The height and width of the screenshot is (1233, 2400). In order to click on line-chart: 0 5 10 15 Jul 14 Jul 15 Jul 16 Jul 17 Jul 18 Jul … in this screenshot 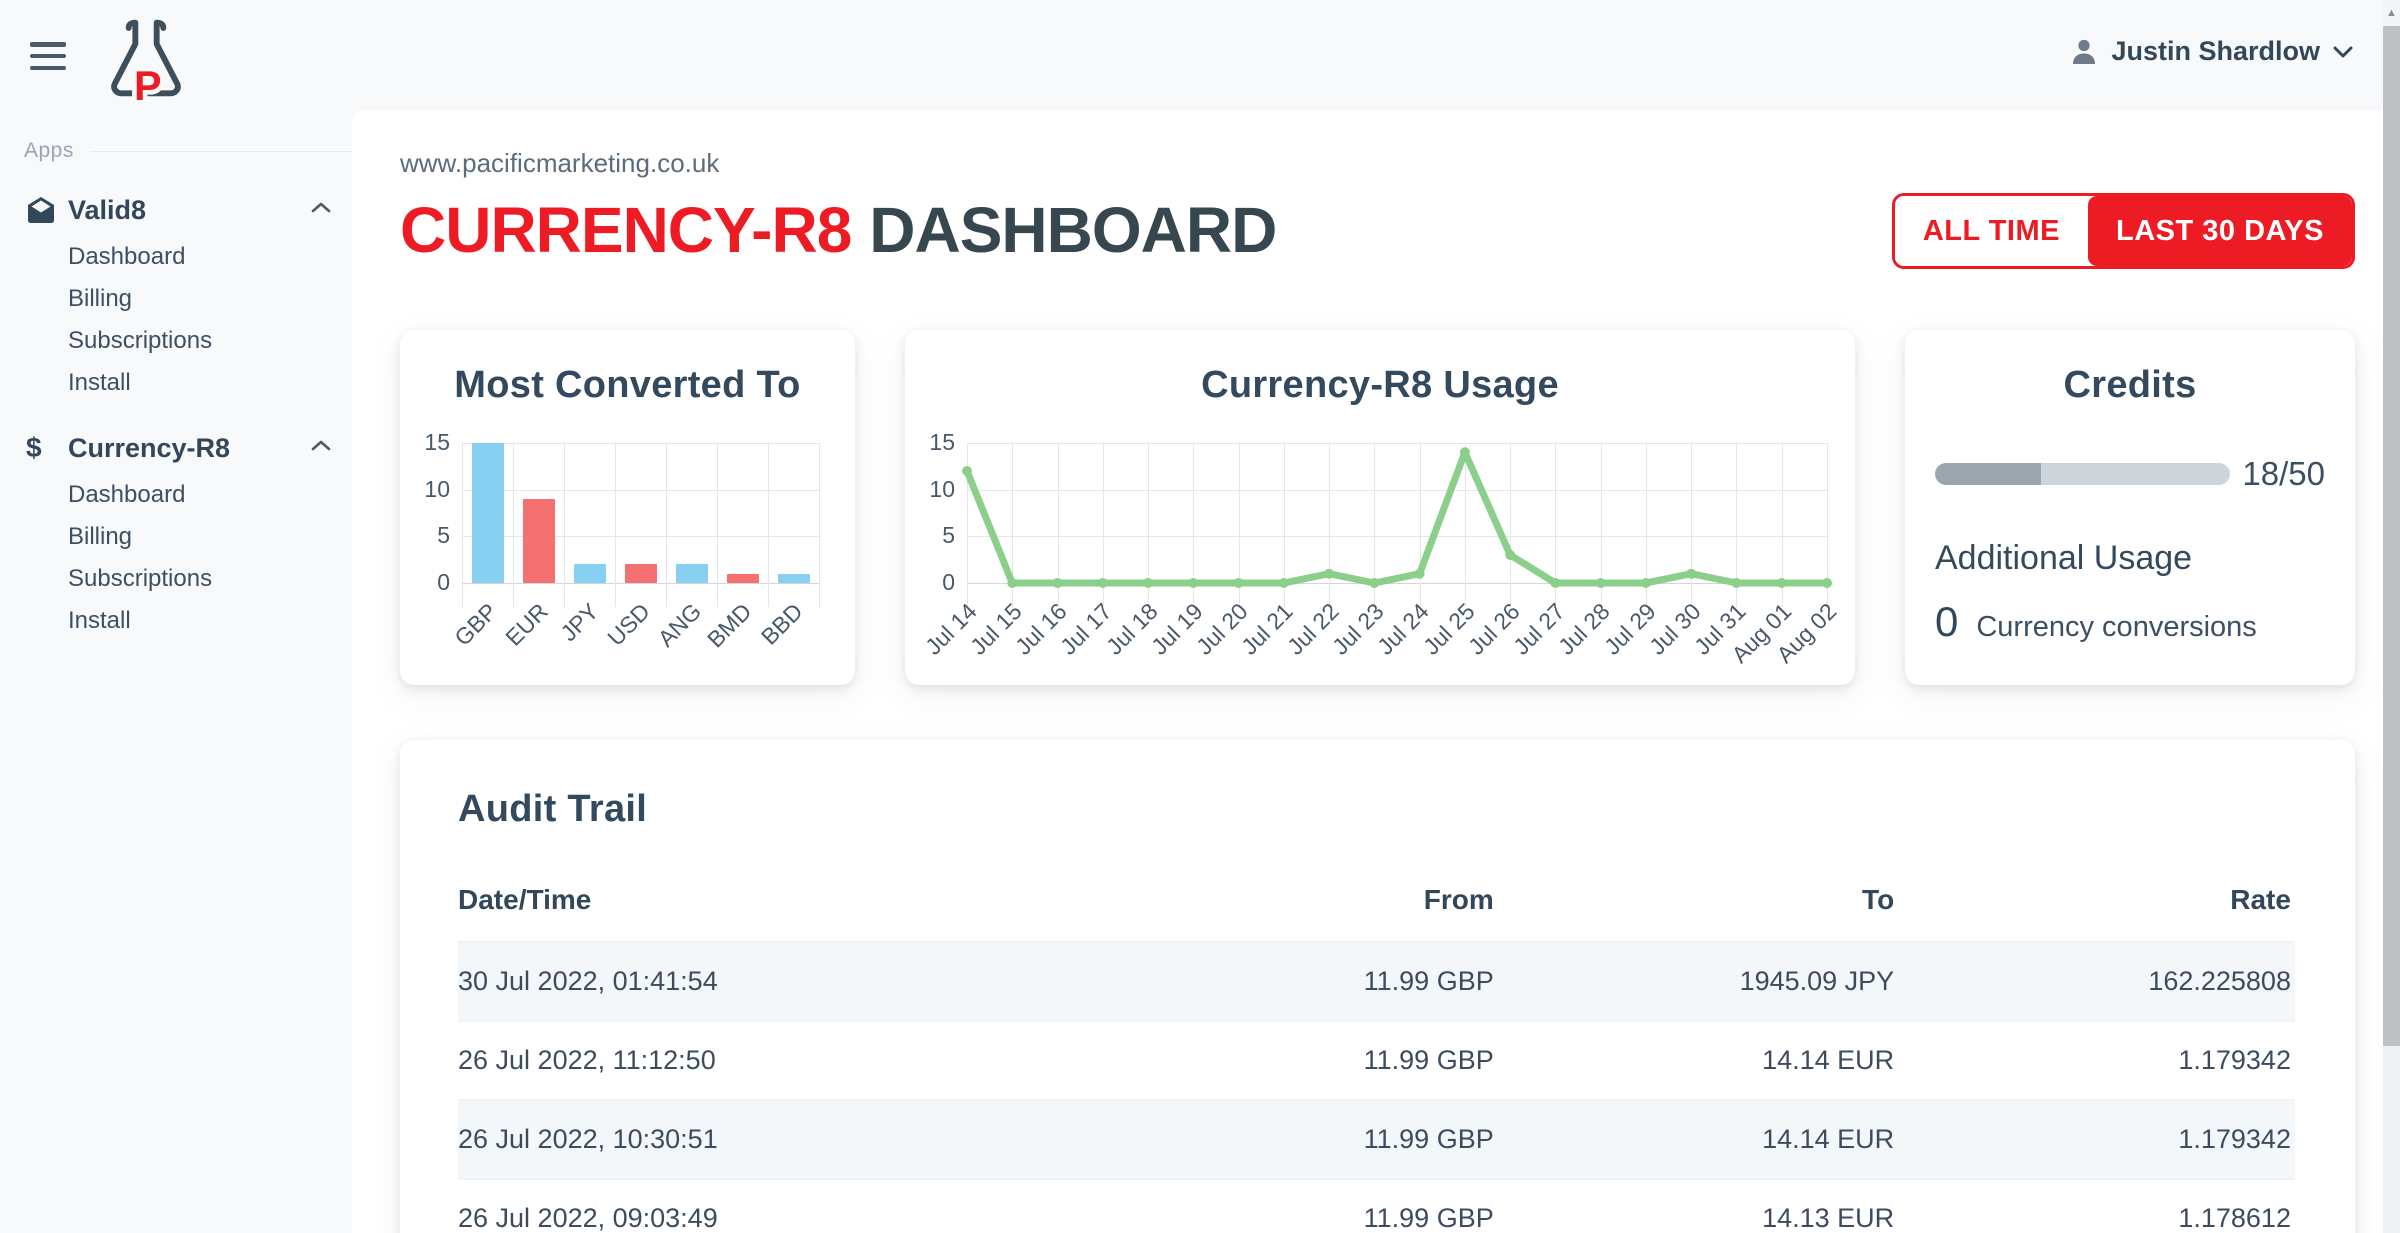, I will do `click(1381, 548)`.